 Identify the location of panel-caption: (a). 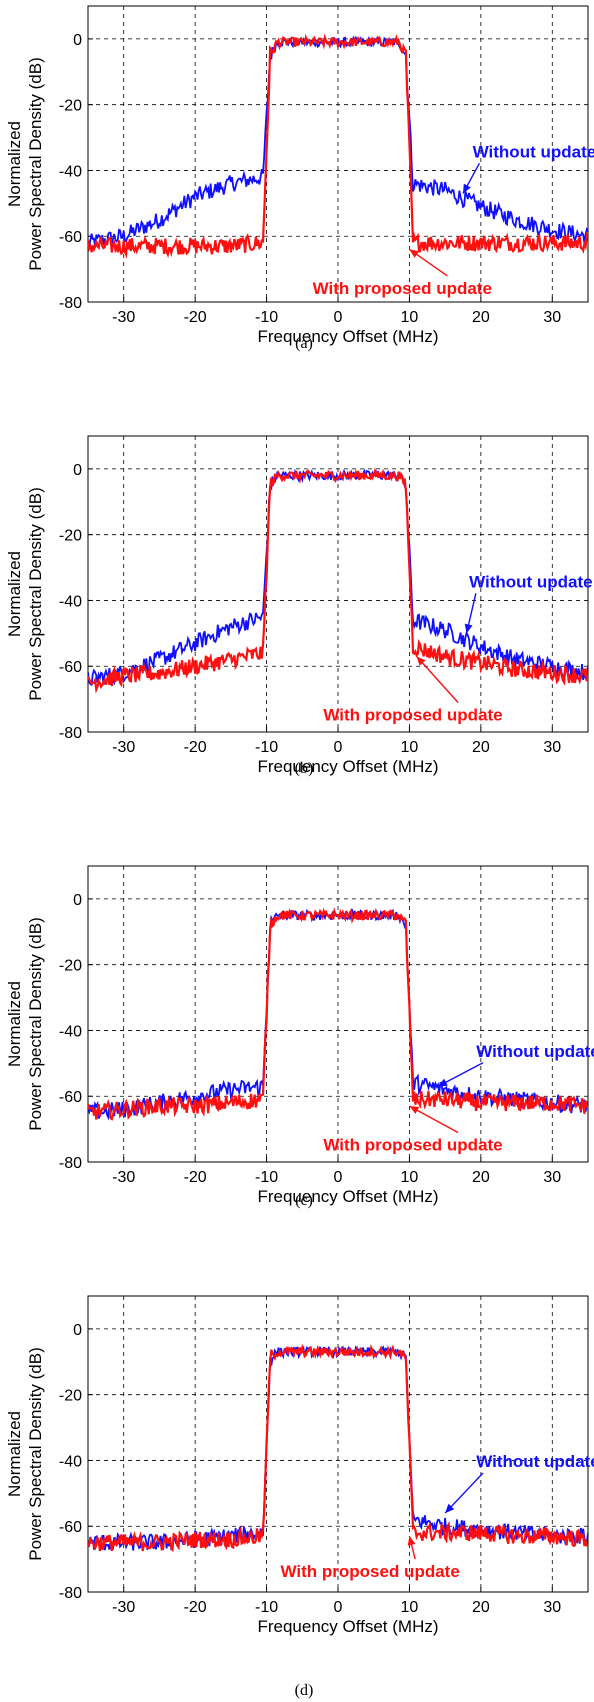
(304, 343).